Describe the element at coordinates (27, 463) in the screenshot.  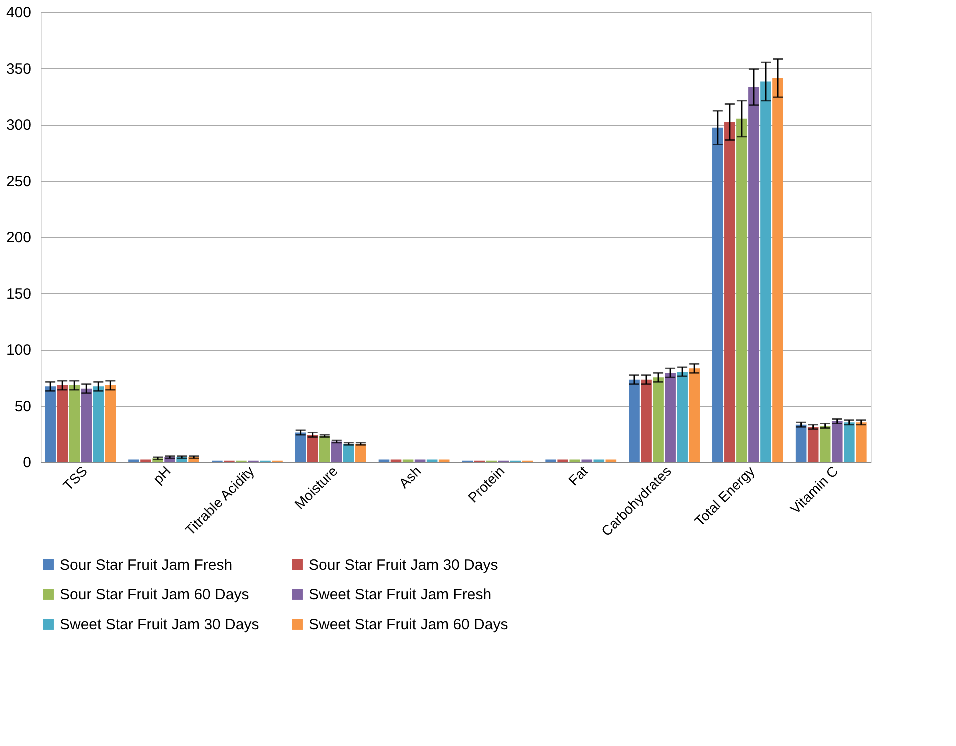
I see `y-tick-label: 0` at that location.